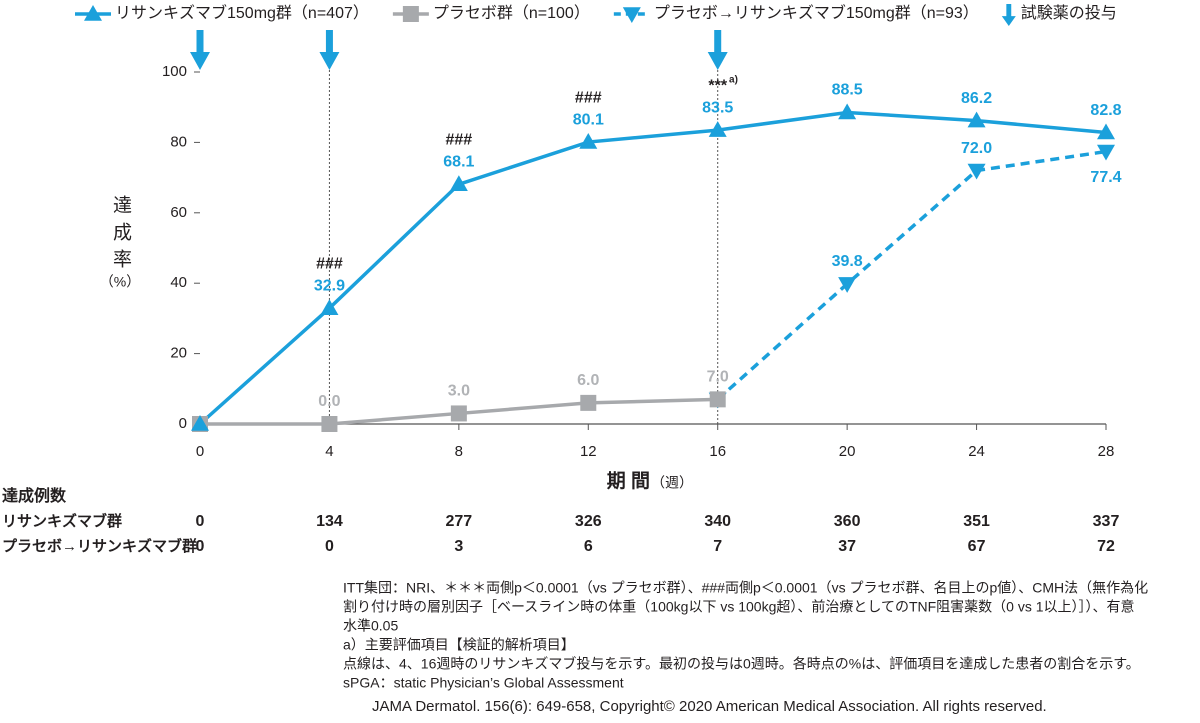  I want to click on annotation: ***, so click(717, 85).